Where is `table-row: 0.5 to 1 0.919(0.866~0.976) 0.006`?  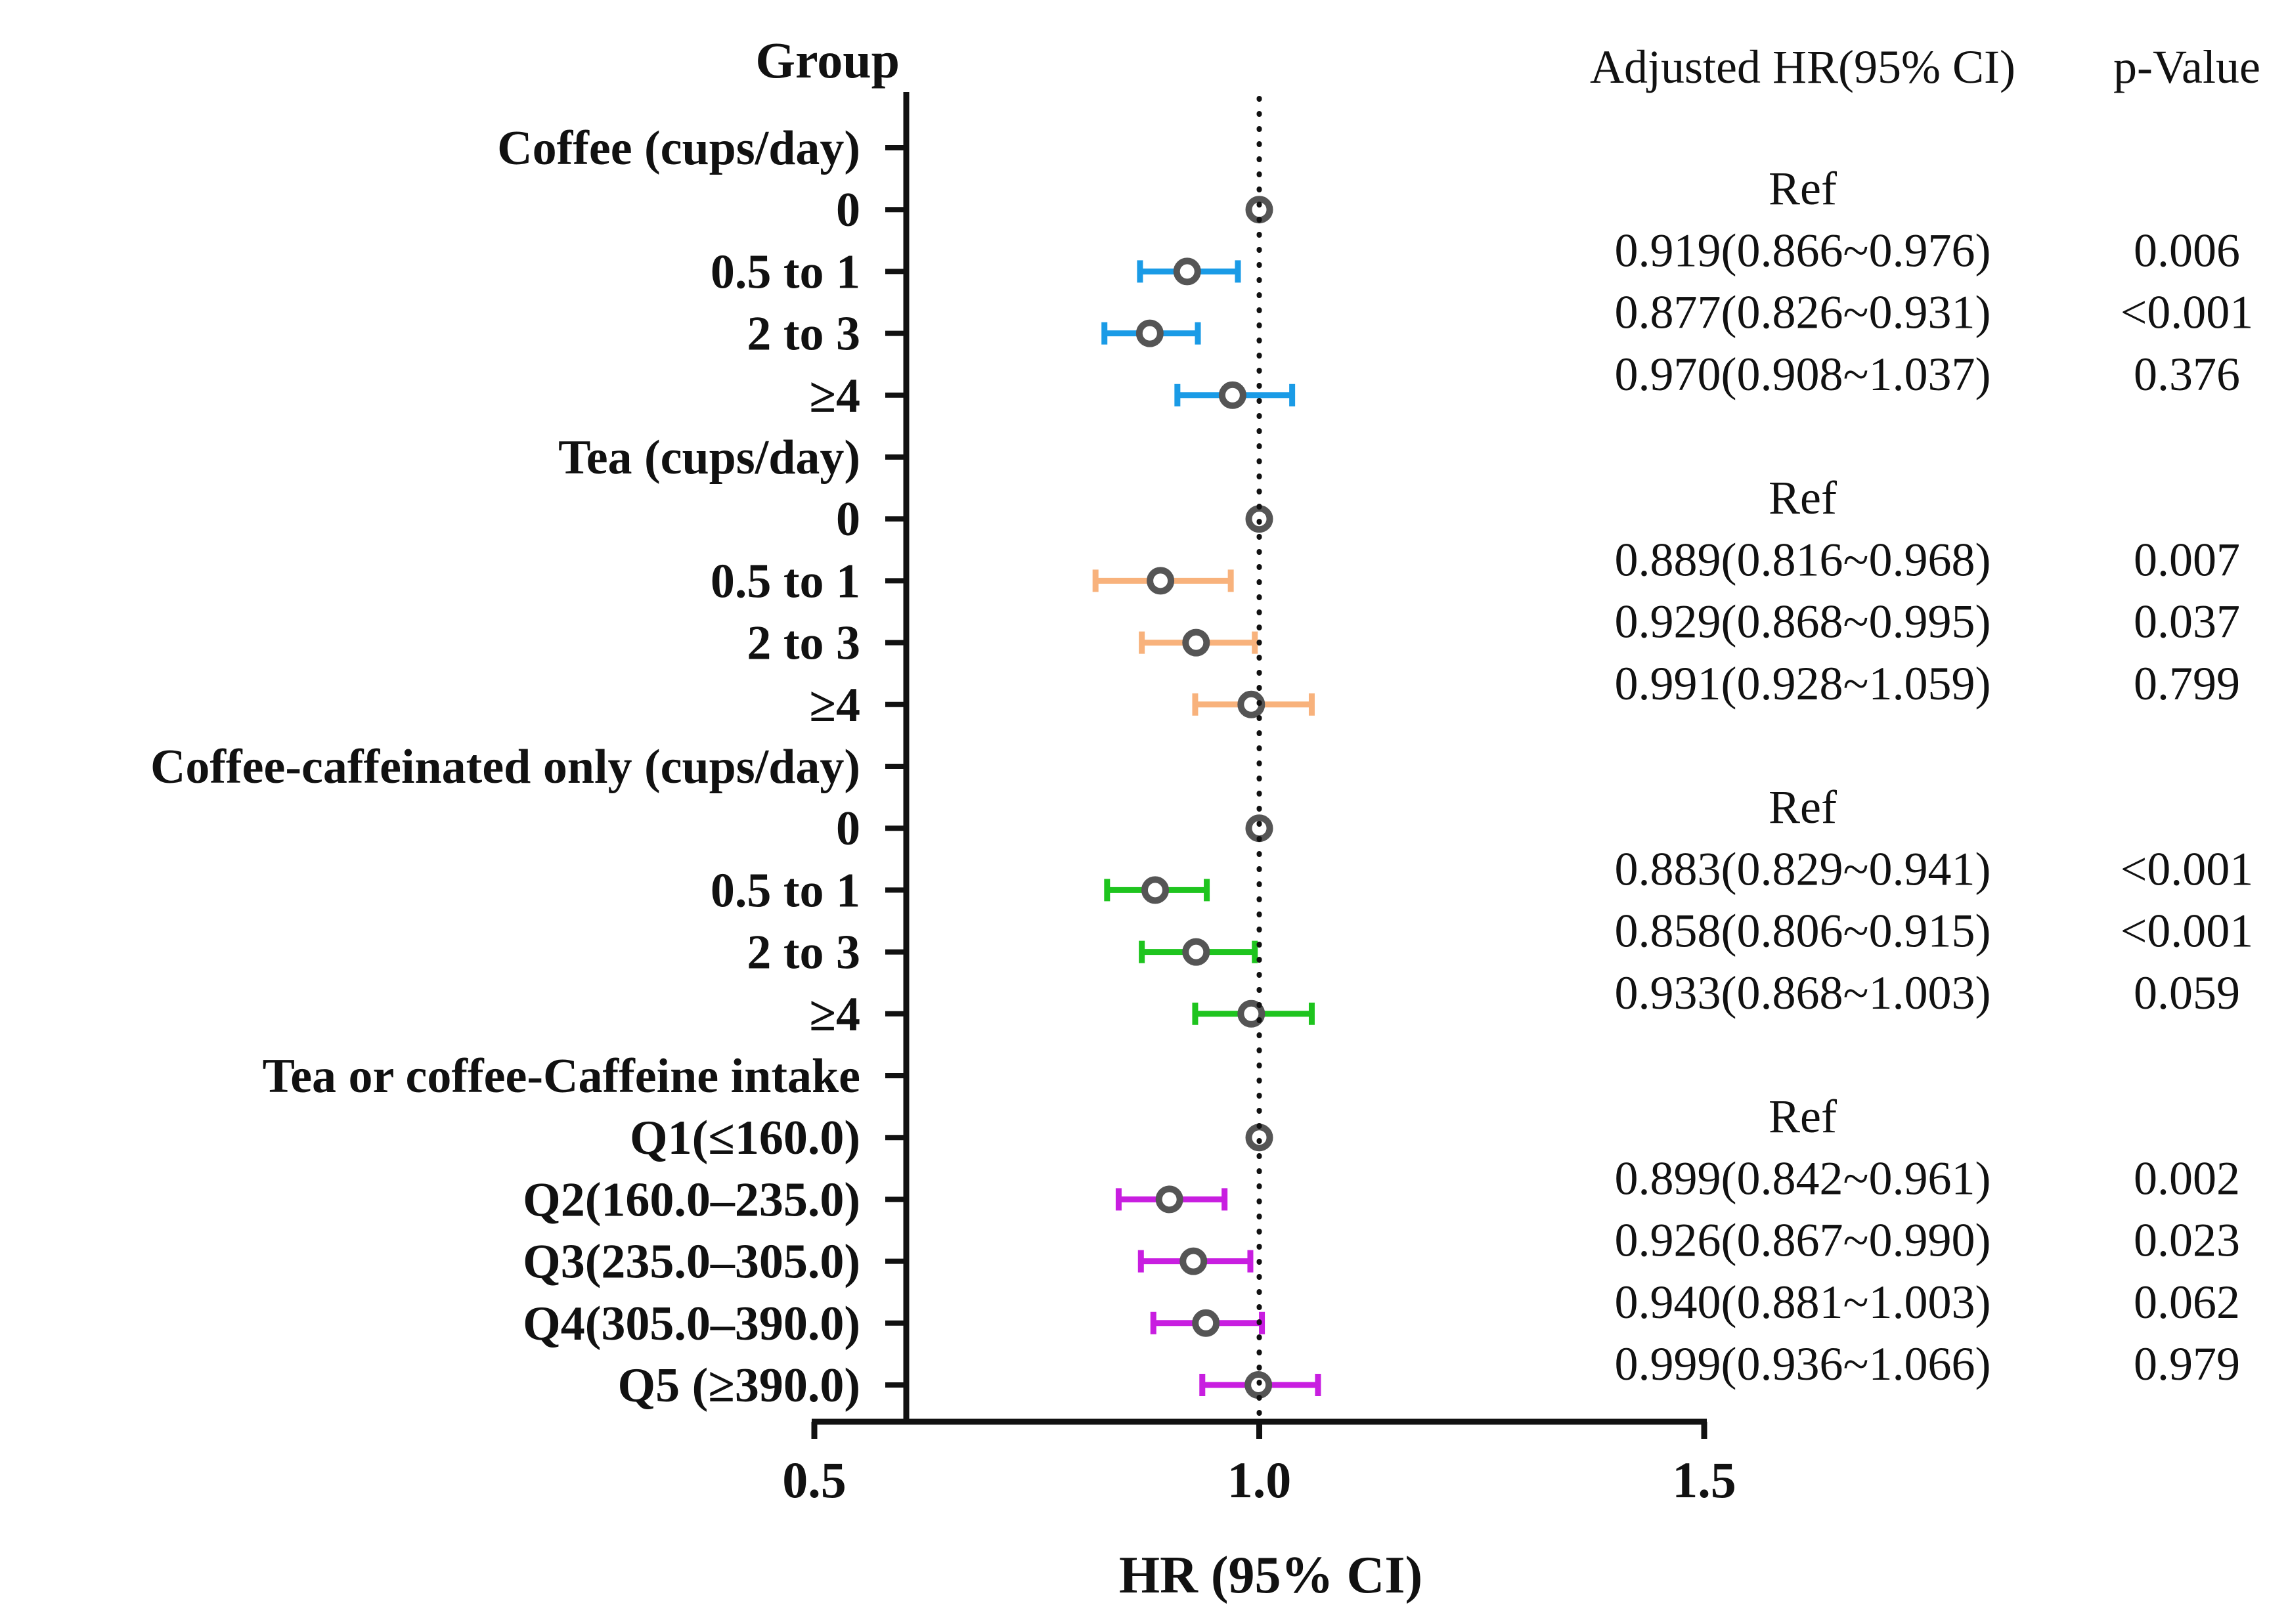 table-row: 0.5 to 1 0.919(0.866~0.976) 0.006 is located at coordinates (1475, 261).